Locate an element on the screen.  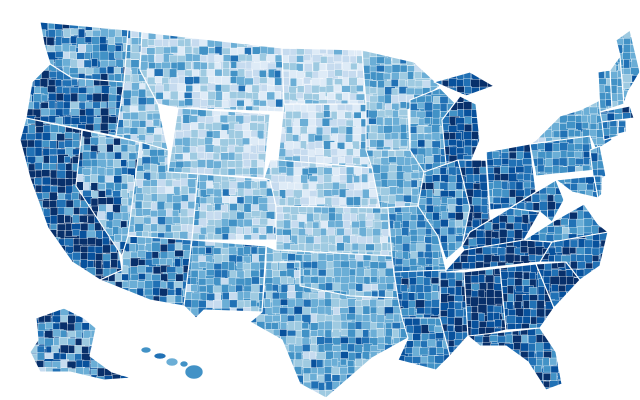
state-mi is located at coordinates (464, 118).